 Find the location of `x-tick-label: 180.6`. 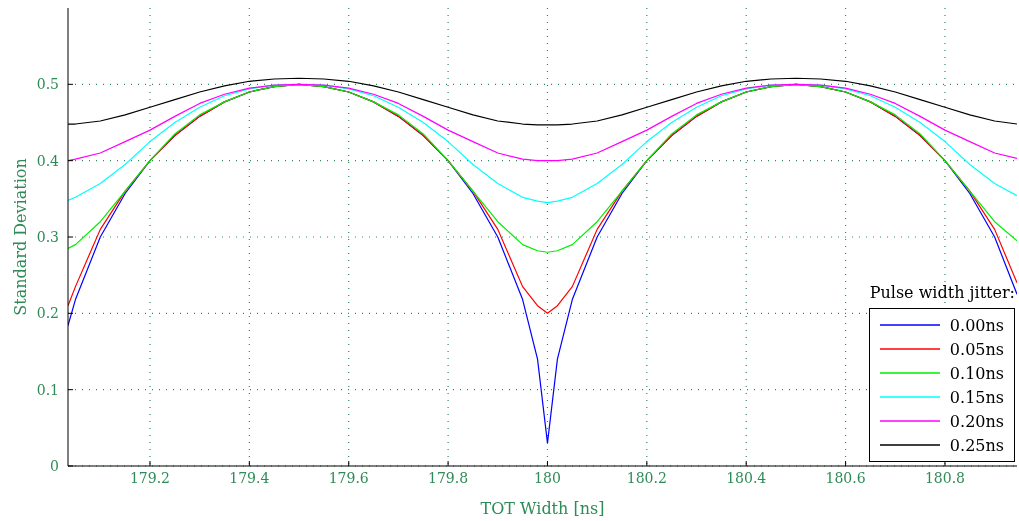

x-tick-label: 180.6 is located at coordinates (845, 477).